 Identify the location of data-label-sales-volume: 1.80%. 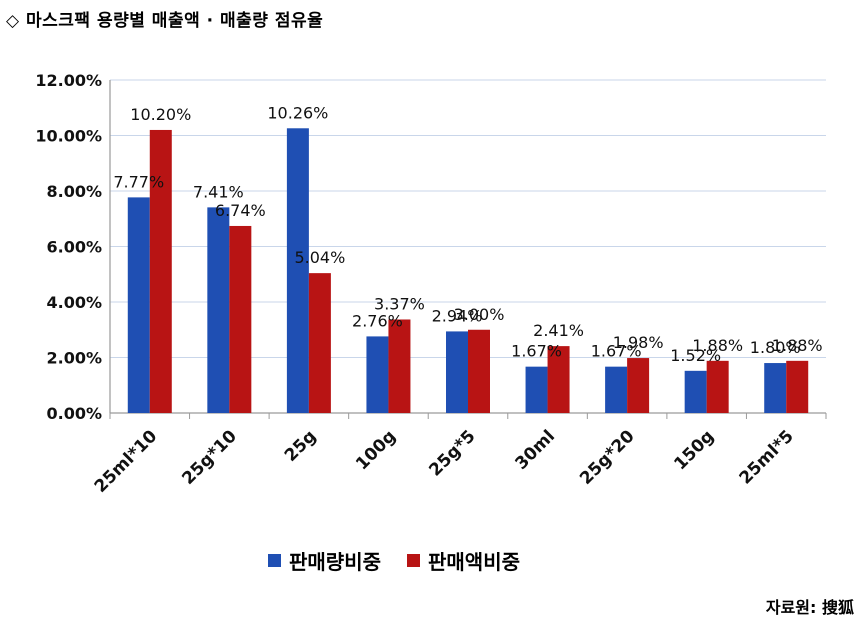
(775, 347).